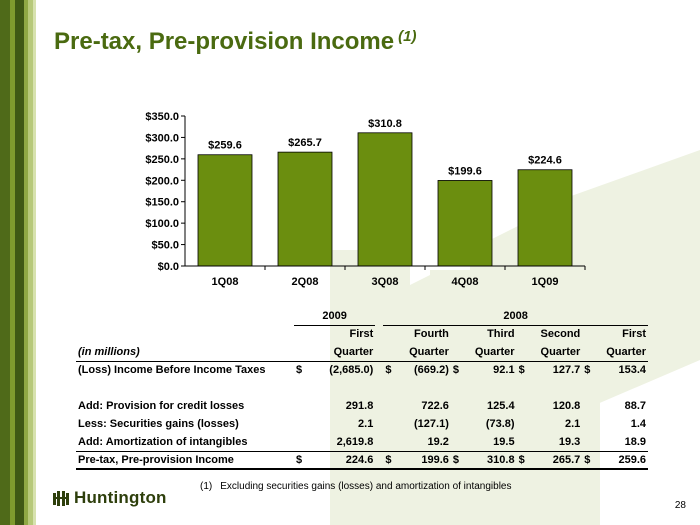  I want to click on y-tick-label: $350.0, so click(162, 117).